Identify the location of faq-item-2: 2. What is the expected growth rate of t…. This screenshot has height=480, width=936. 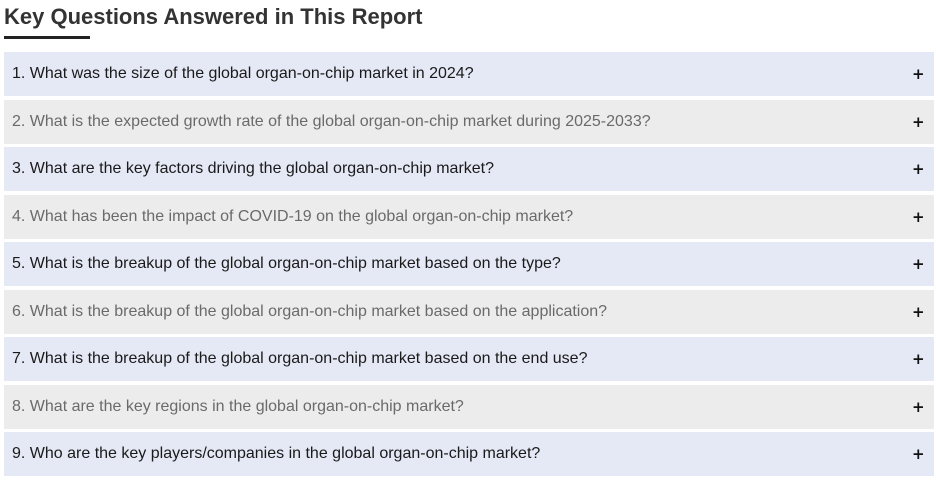
(469, 121).